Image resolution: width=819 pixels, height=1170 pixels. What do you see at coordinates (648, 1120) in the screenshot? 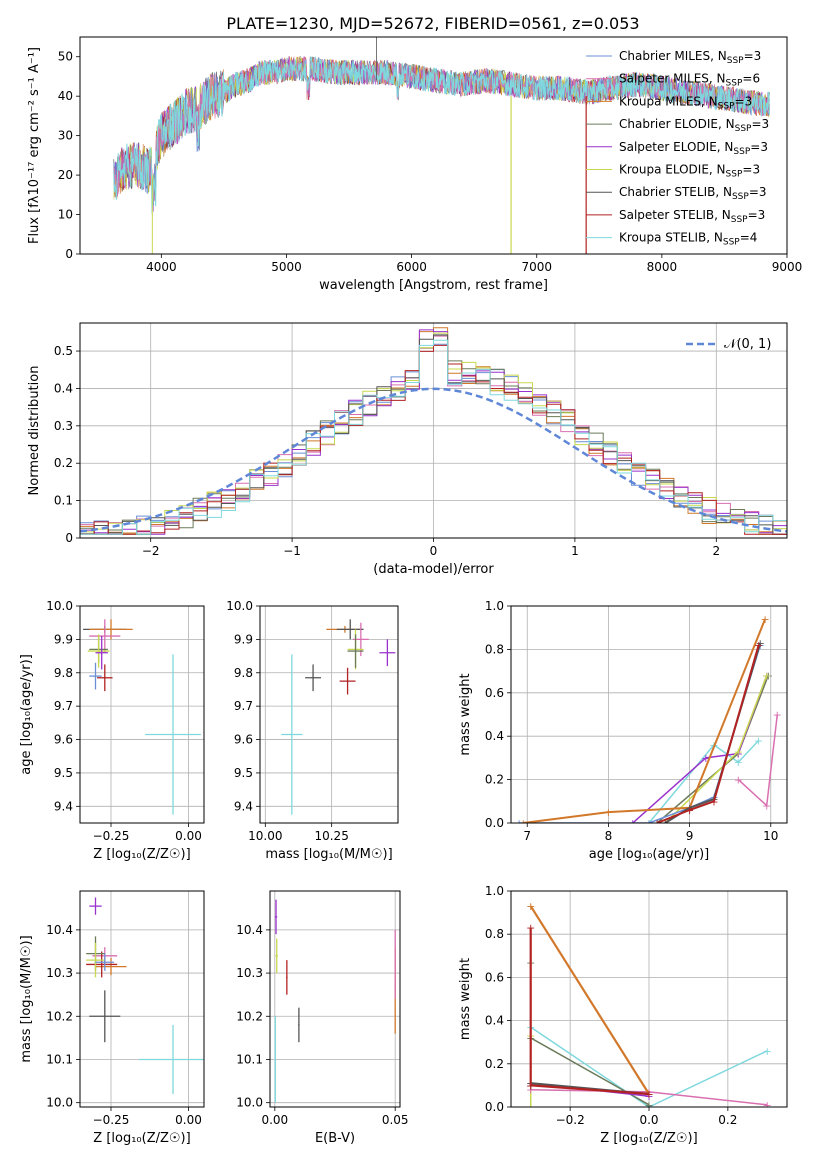
I see `x-tick-label: 0.0` at bounding box center [648, 1120].